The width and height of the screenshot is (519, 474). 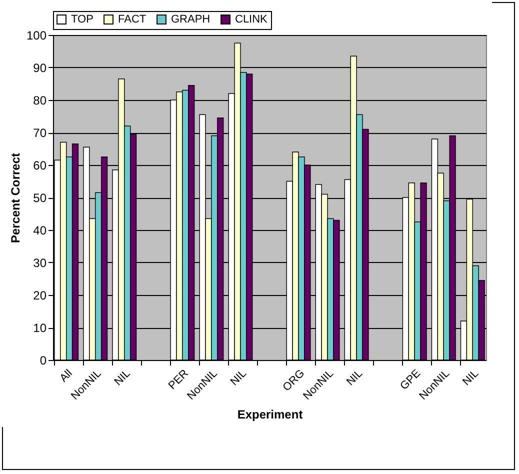 I want to click on x-tick-label: All, so click(x=66, y=376).